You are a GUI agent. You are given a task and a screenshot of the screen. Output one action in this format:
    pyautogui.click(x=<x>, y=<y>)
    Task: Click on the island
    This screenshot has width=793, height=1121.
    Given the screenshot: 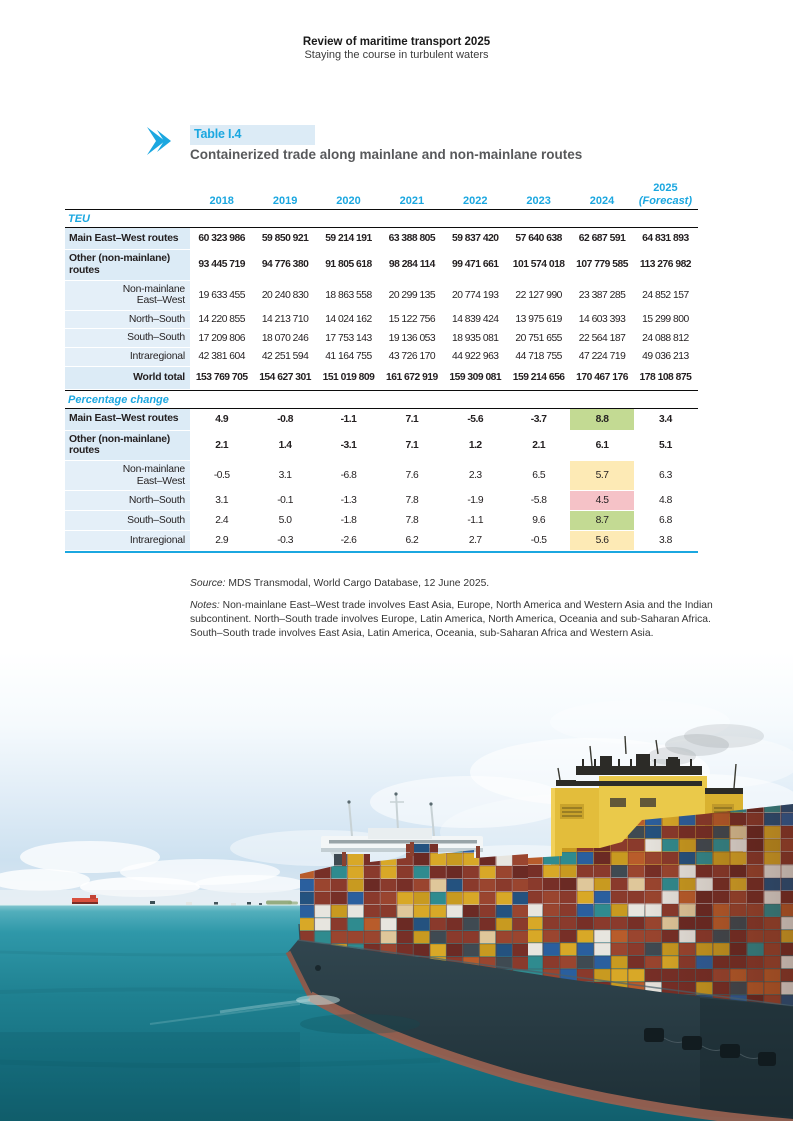 What is the action you would take?
    pyautogui.click(x=279, y=902)
    